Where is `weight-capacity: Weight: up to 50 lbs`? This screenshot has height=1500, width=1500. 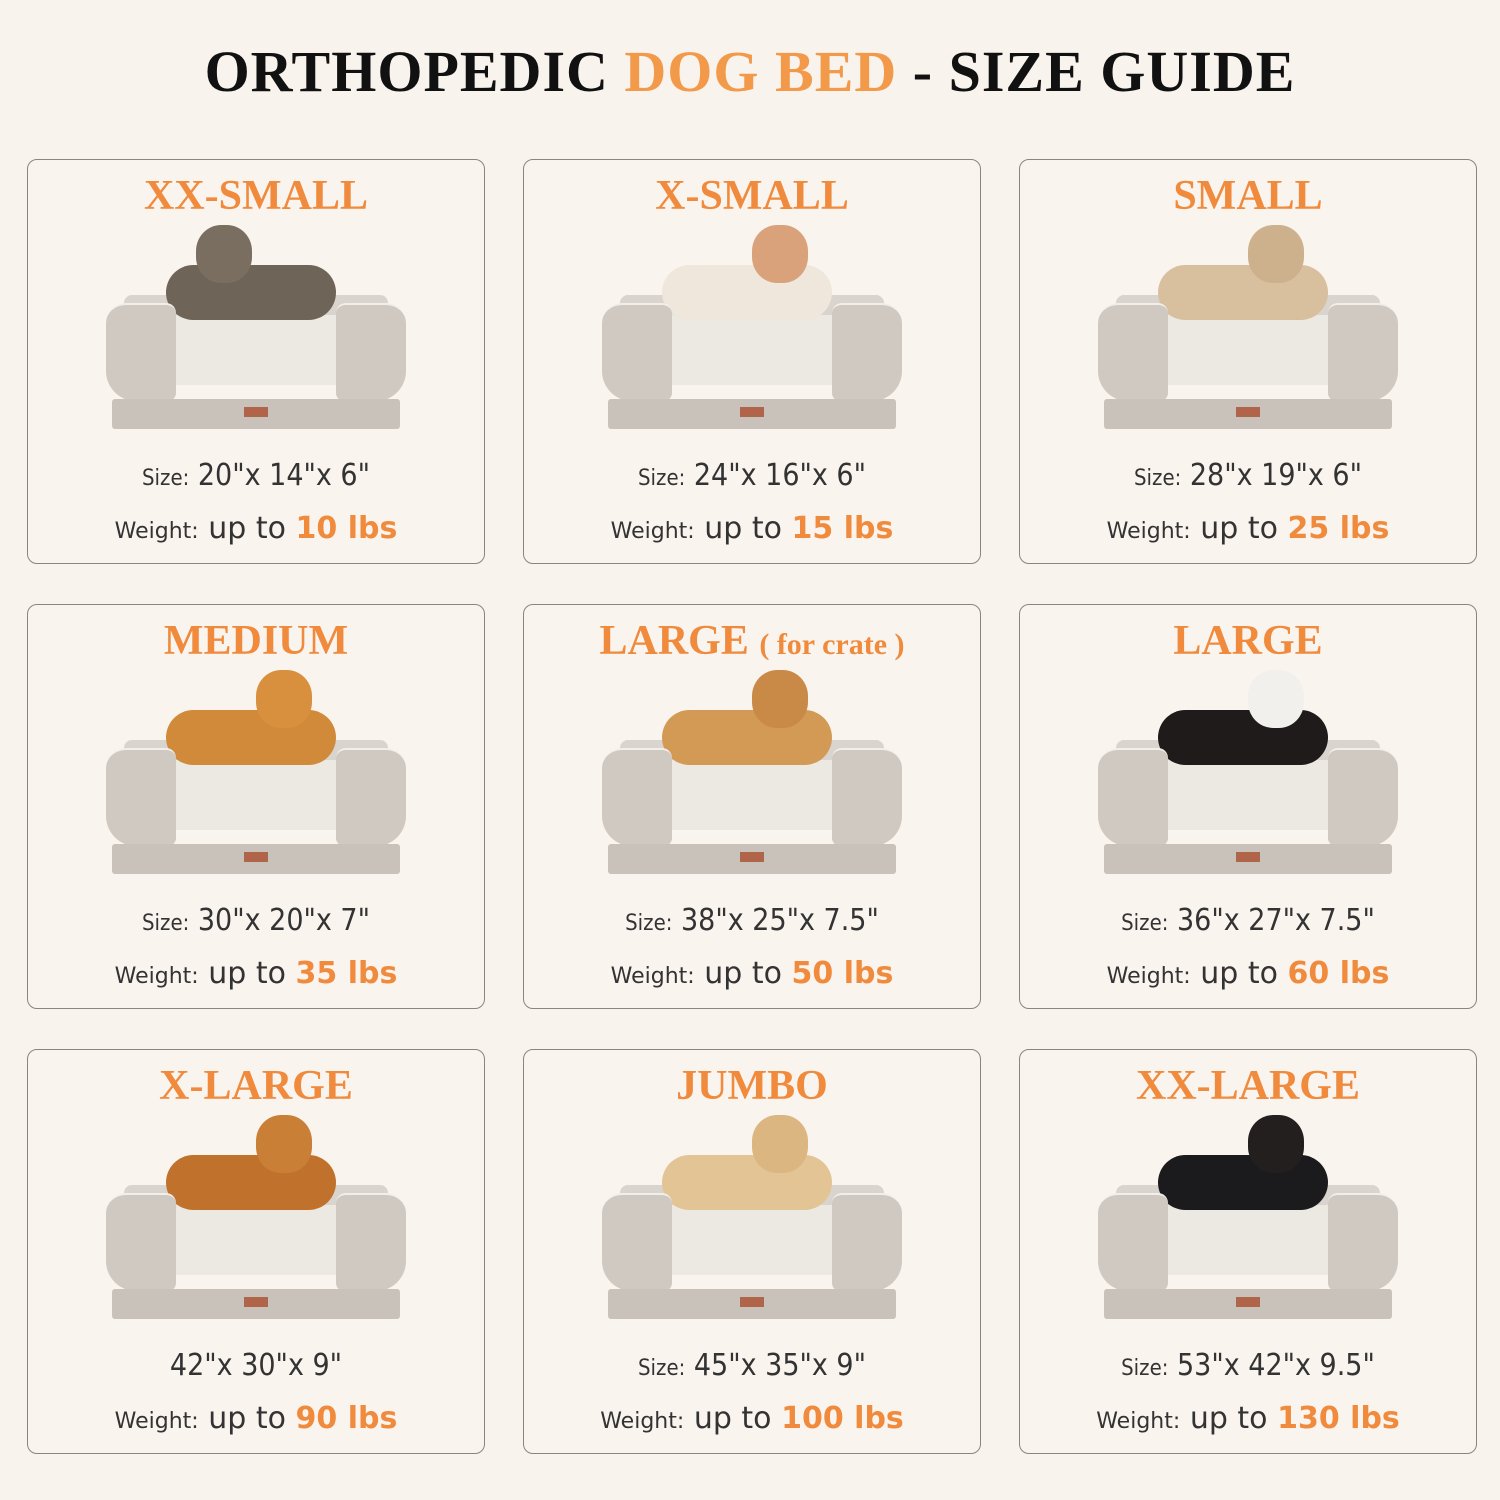 weight-capacity: Weight: up to 50 lbs is located at coordinates (752, 973).